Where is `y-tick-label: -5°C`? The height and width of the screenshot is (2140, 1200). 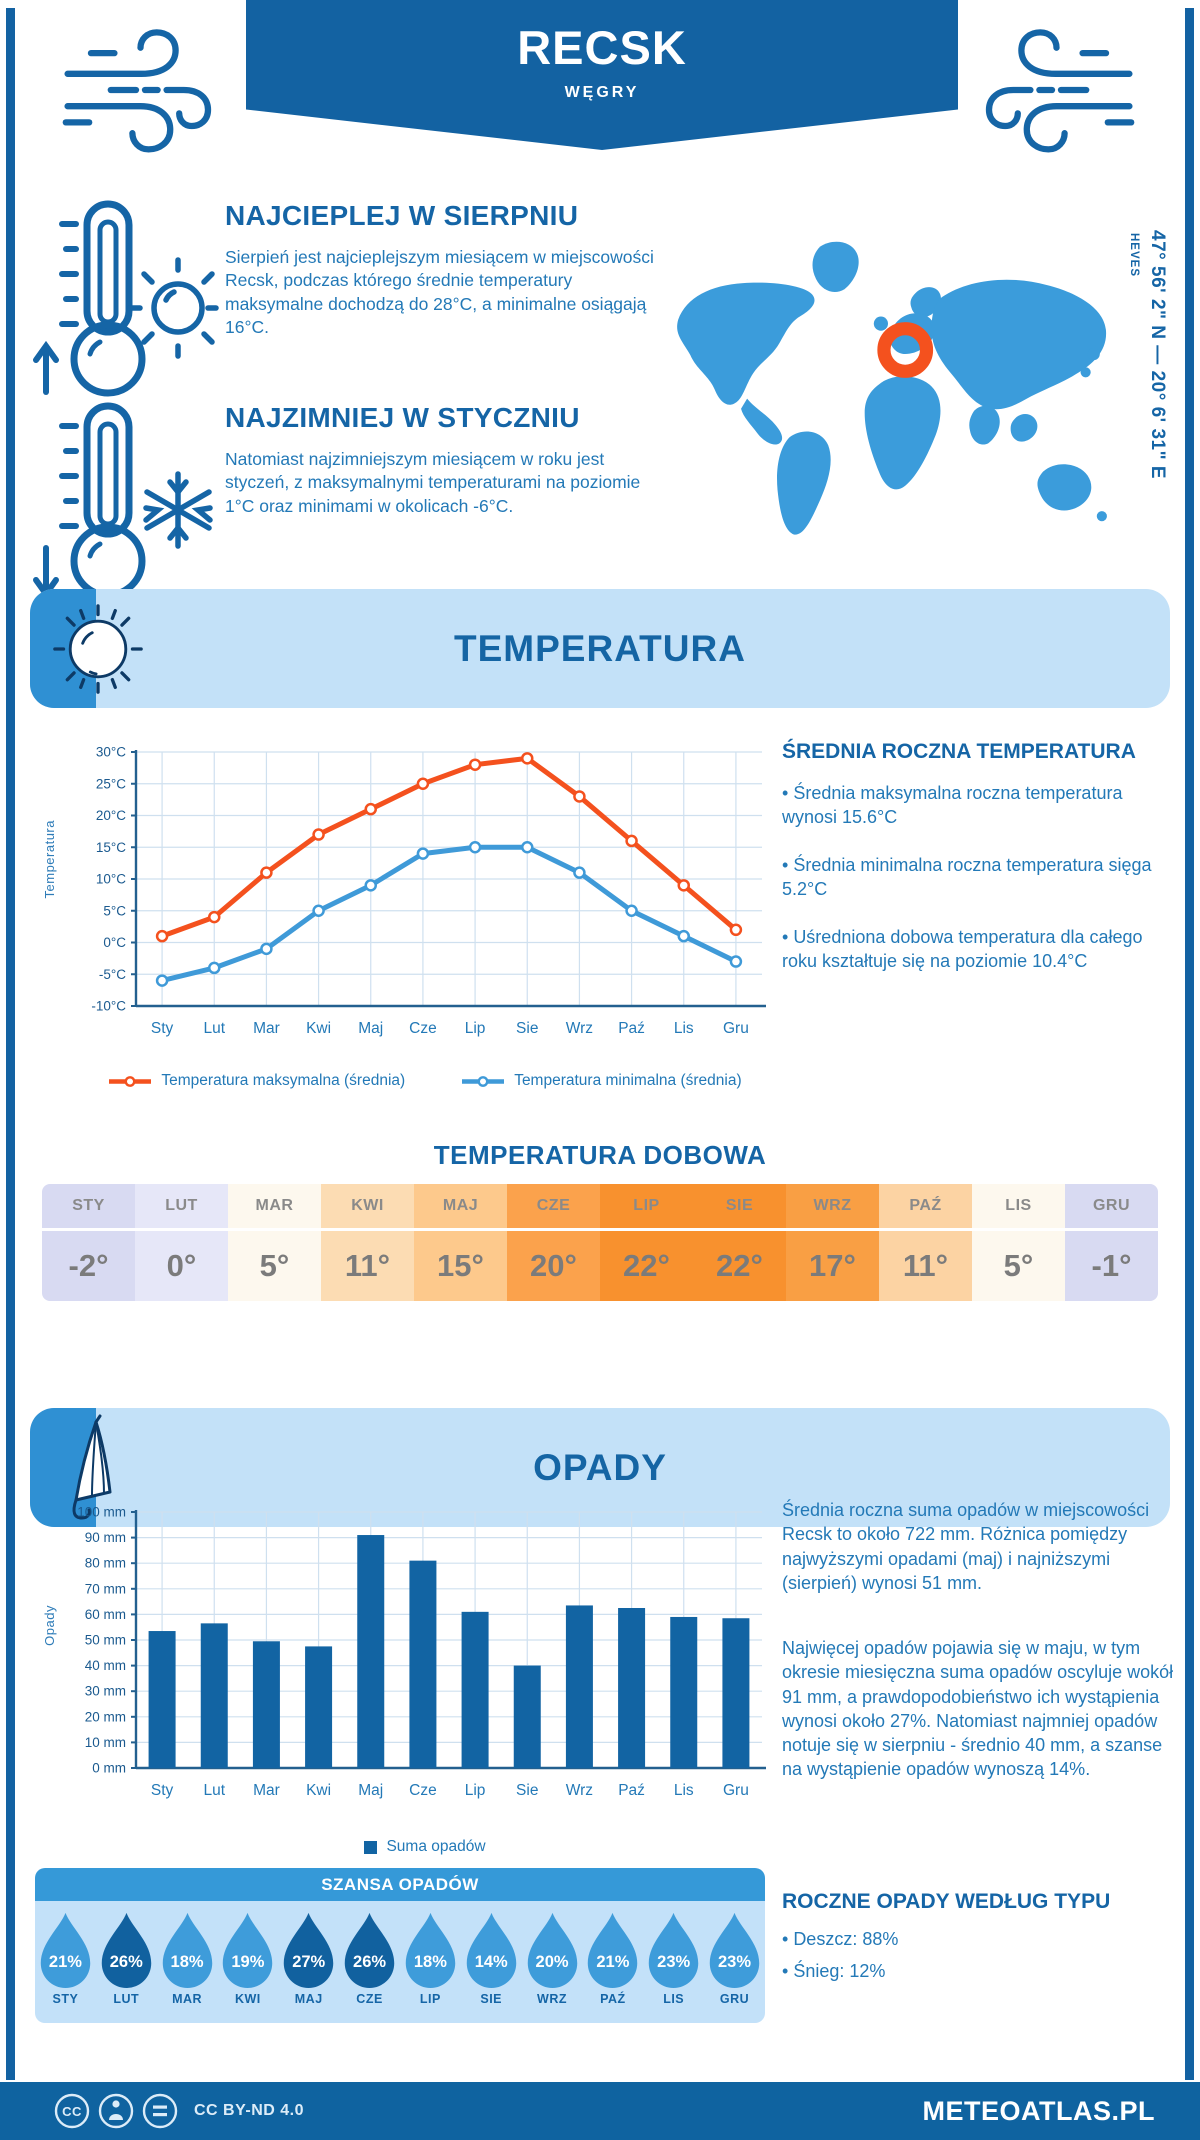
y-tick-label: -5°C is located at coordinates (112, 974).